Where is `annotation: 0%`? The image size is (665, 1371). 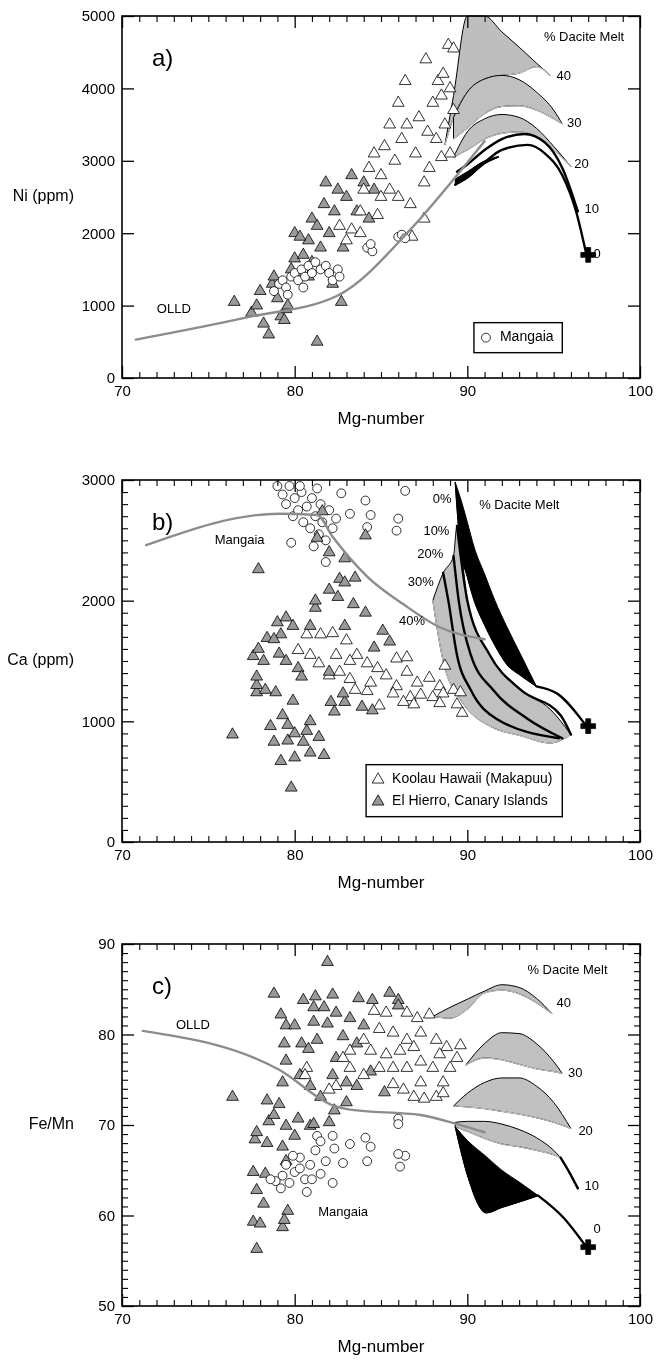
annotation: 0% is located at coordinates (442, 499).